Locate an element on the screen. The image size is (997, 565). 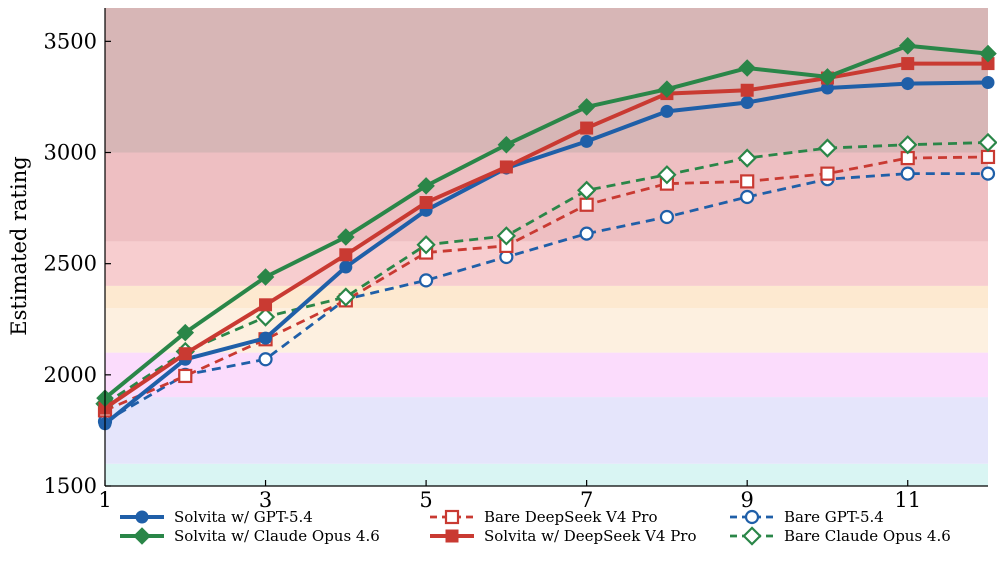
x-tick-label-3: 3 is located at coordinates (265, 500).